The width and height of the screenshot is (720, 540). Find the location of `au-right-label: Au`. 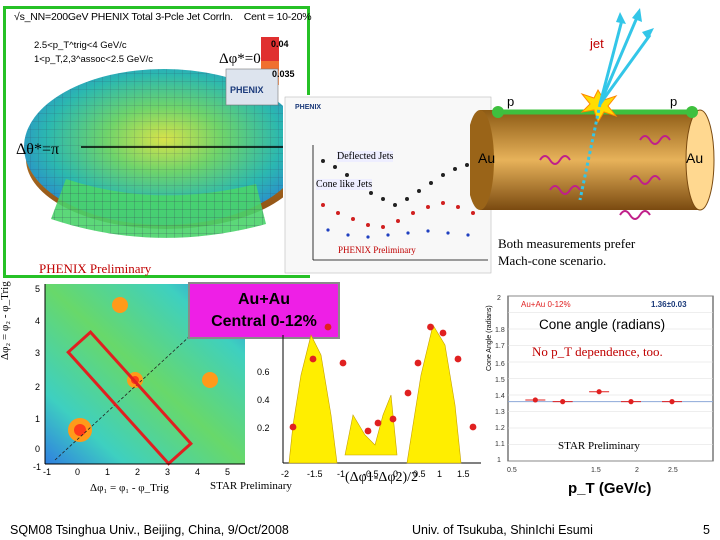

au-right-label: Au is located at coordinates (695, 158).